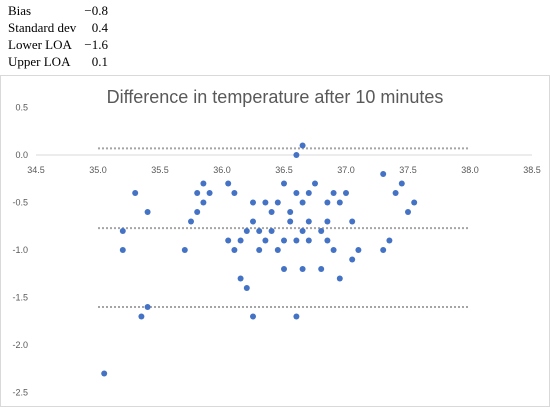  I want to click on stats-row-upper-loa: Upper LOA 0.1, so click(58, 61).